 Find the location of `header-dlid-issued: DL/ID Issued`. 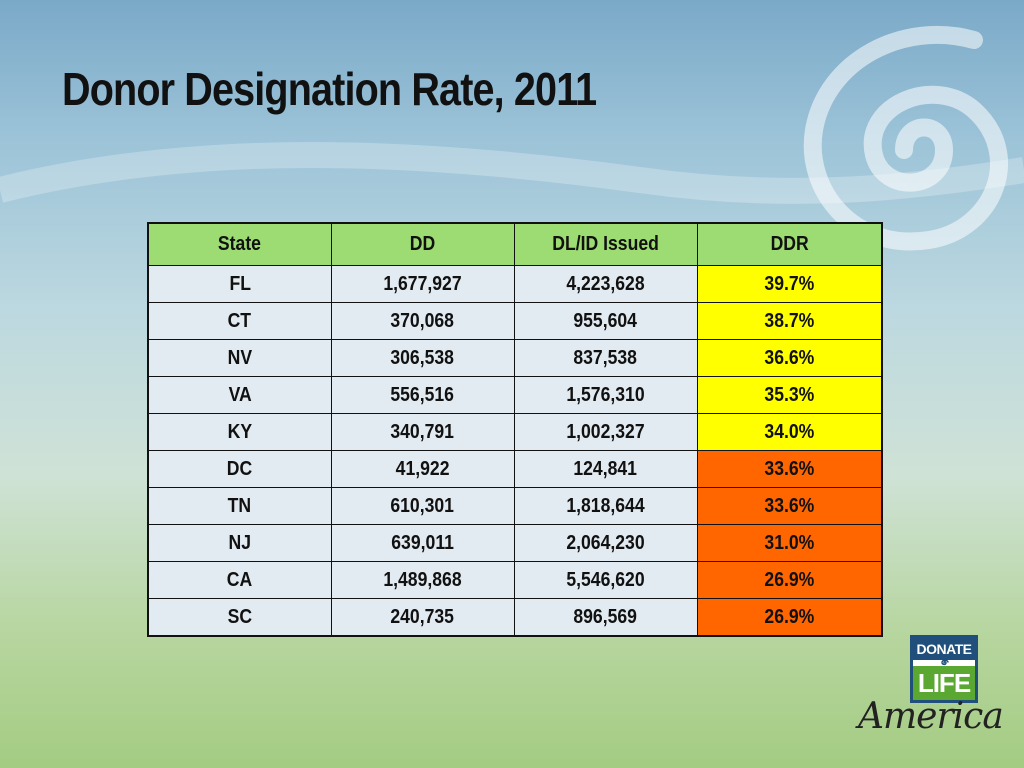

header-dlid-issued: DL/ID Issued is located at coordinates (605, 244).